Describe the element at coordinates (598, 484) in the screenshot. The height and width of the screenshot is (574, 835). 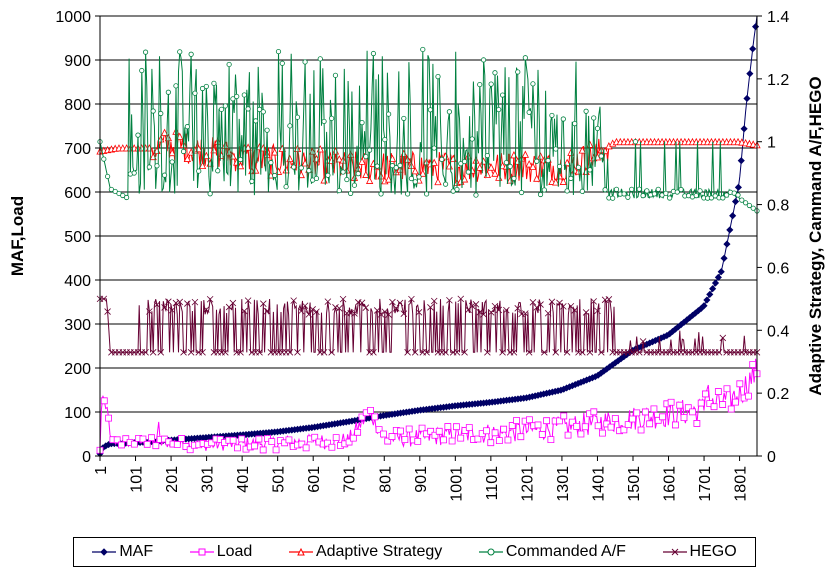
I see `x-tick-label: 1401` at that location.